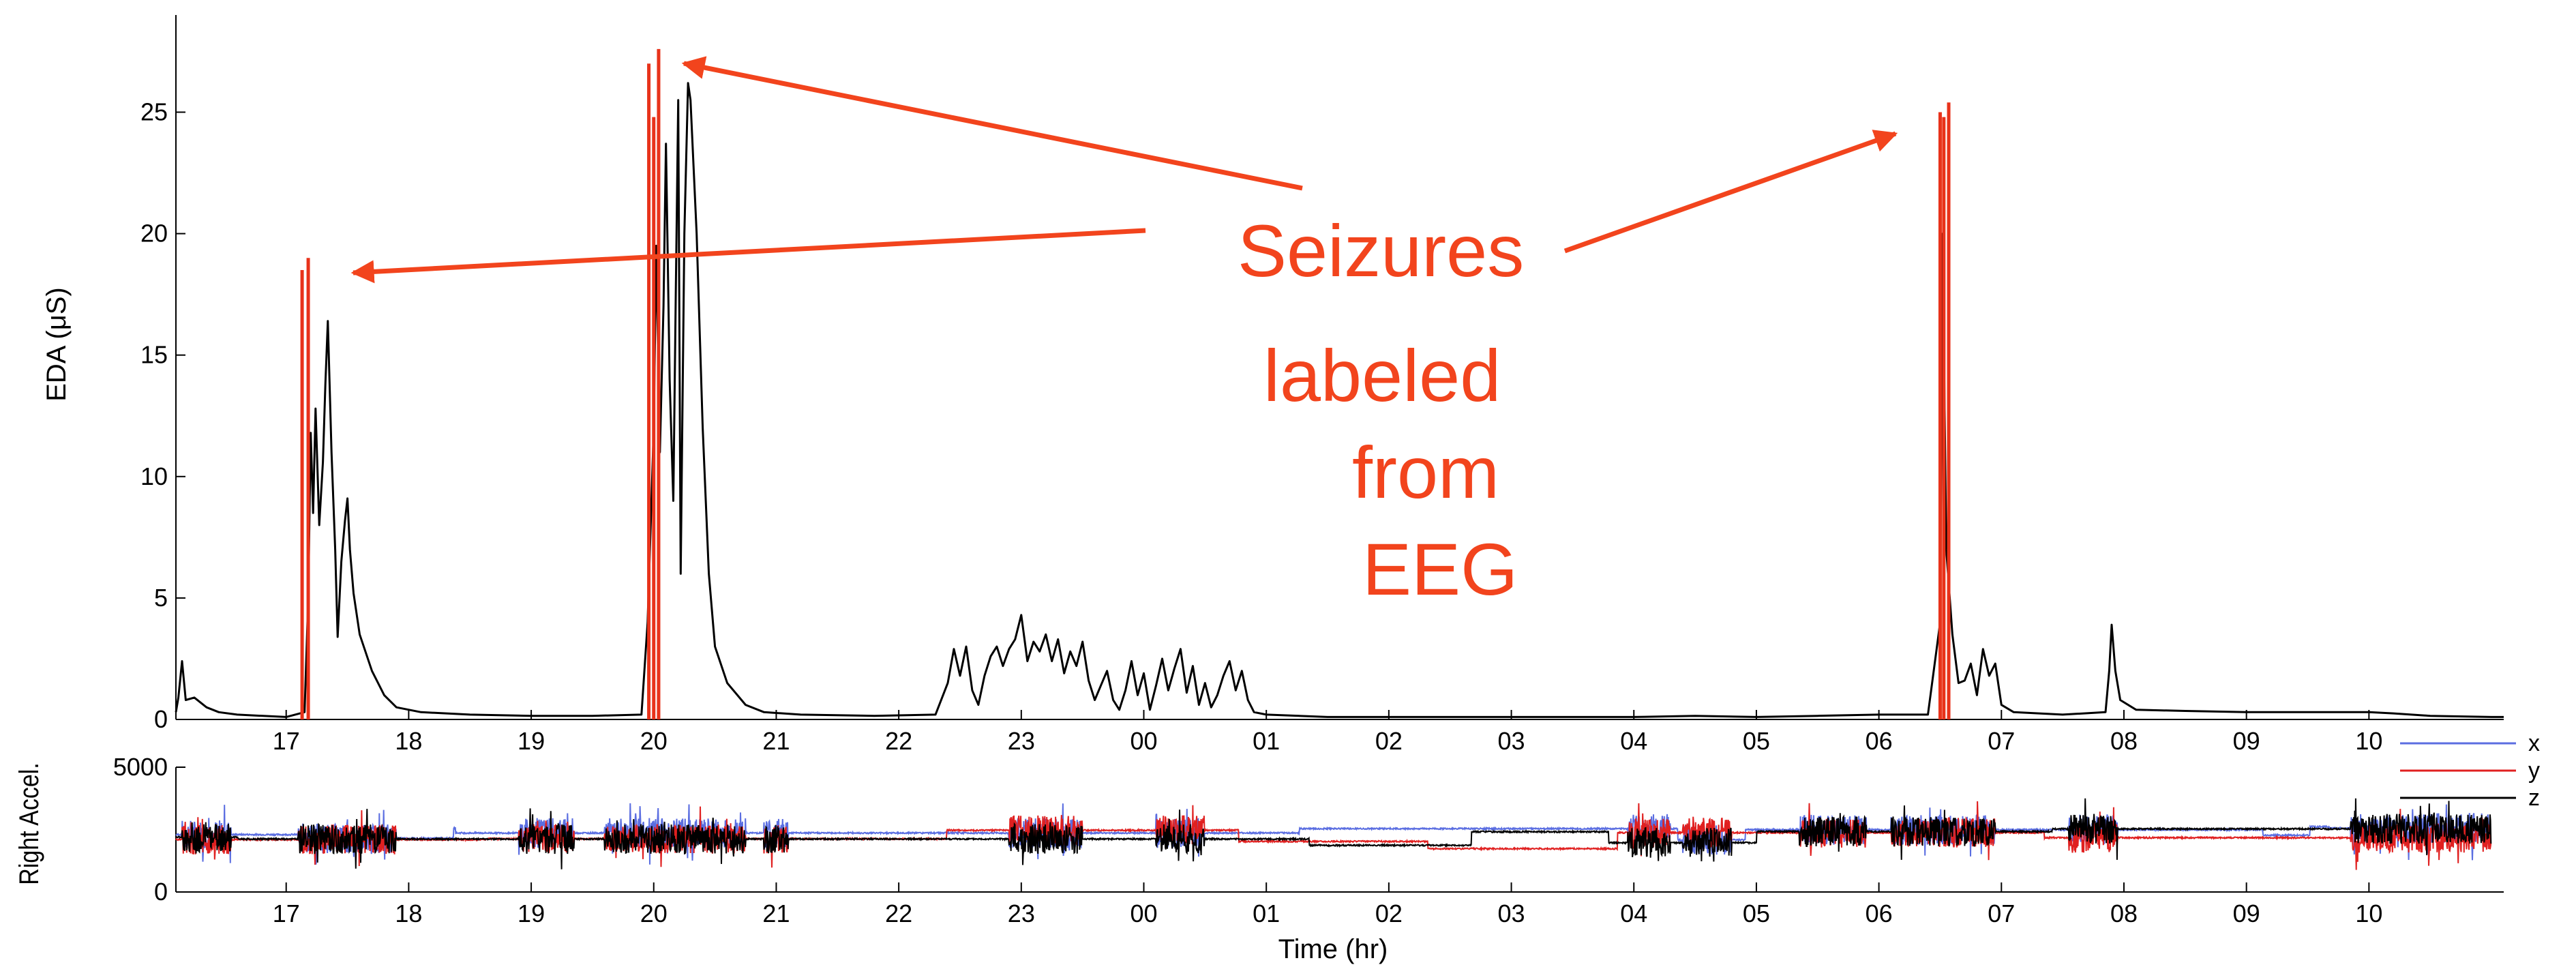 The height and width of the screenshot is (967, 2576). Describe the element at coordinates (1022, 913) in the screenshot. I see `accel-x-tick-label: 23` at that location.